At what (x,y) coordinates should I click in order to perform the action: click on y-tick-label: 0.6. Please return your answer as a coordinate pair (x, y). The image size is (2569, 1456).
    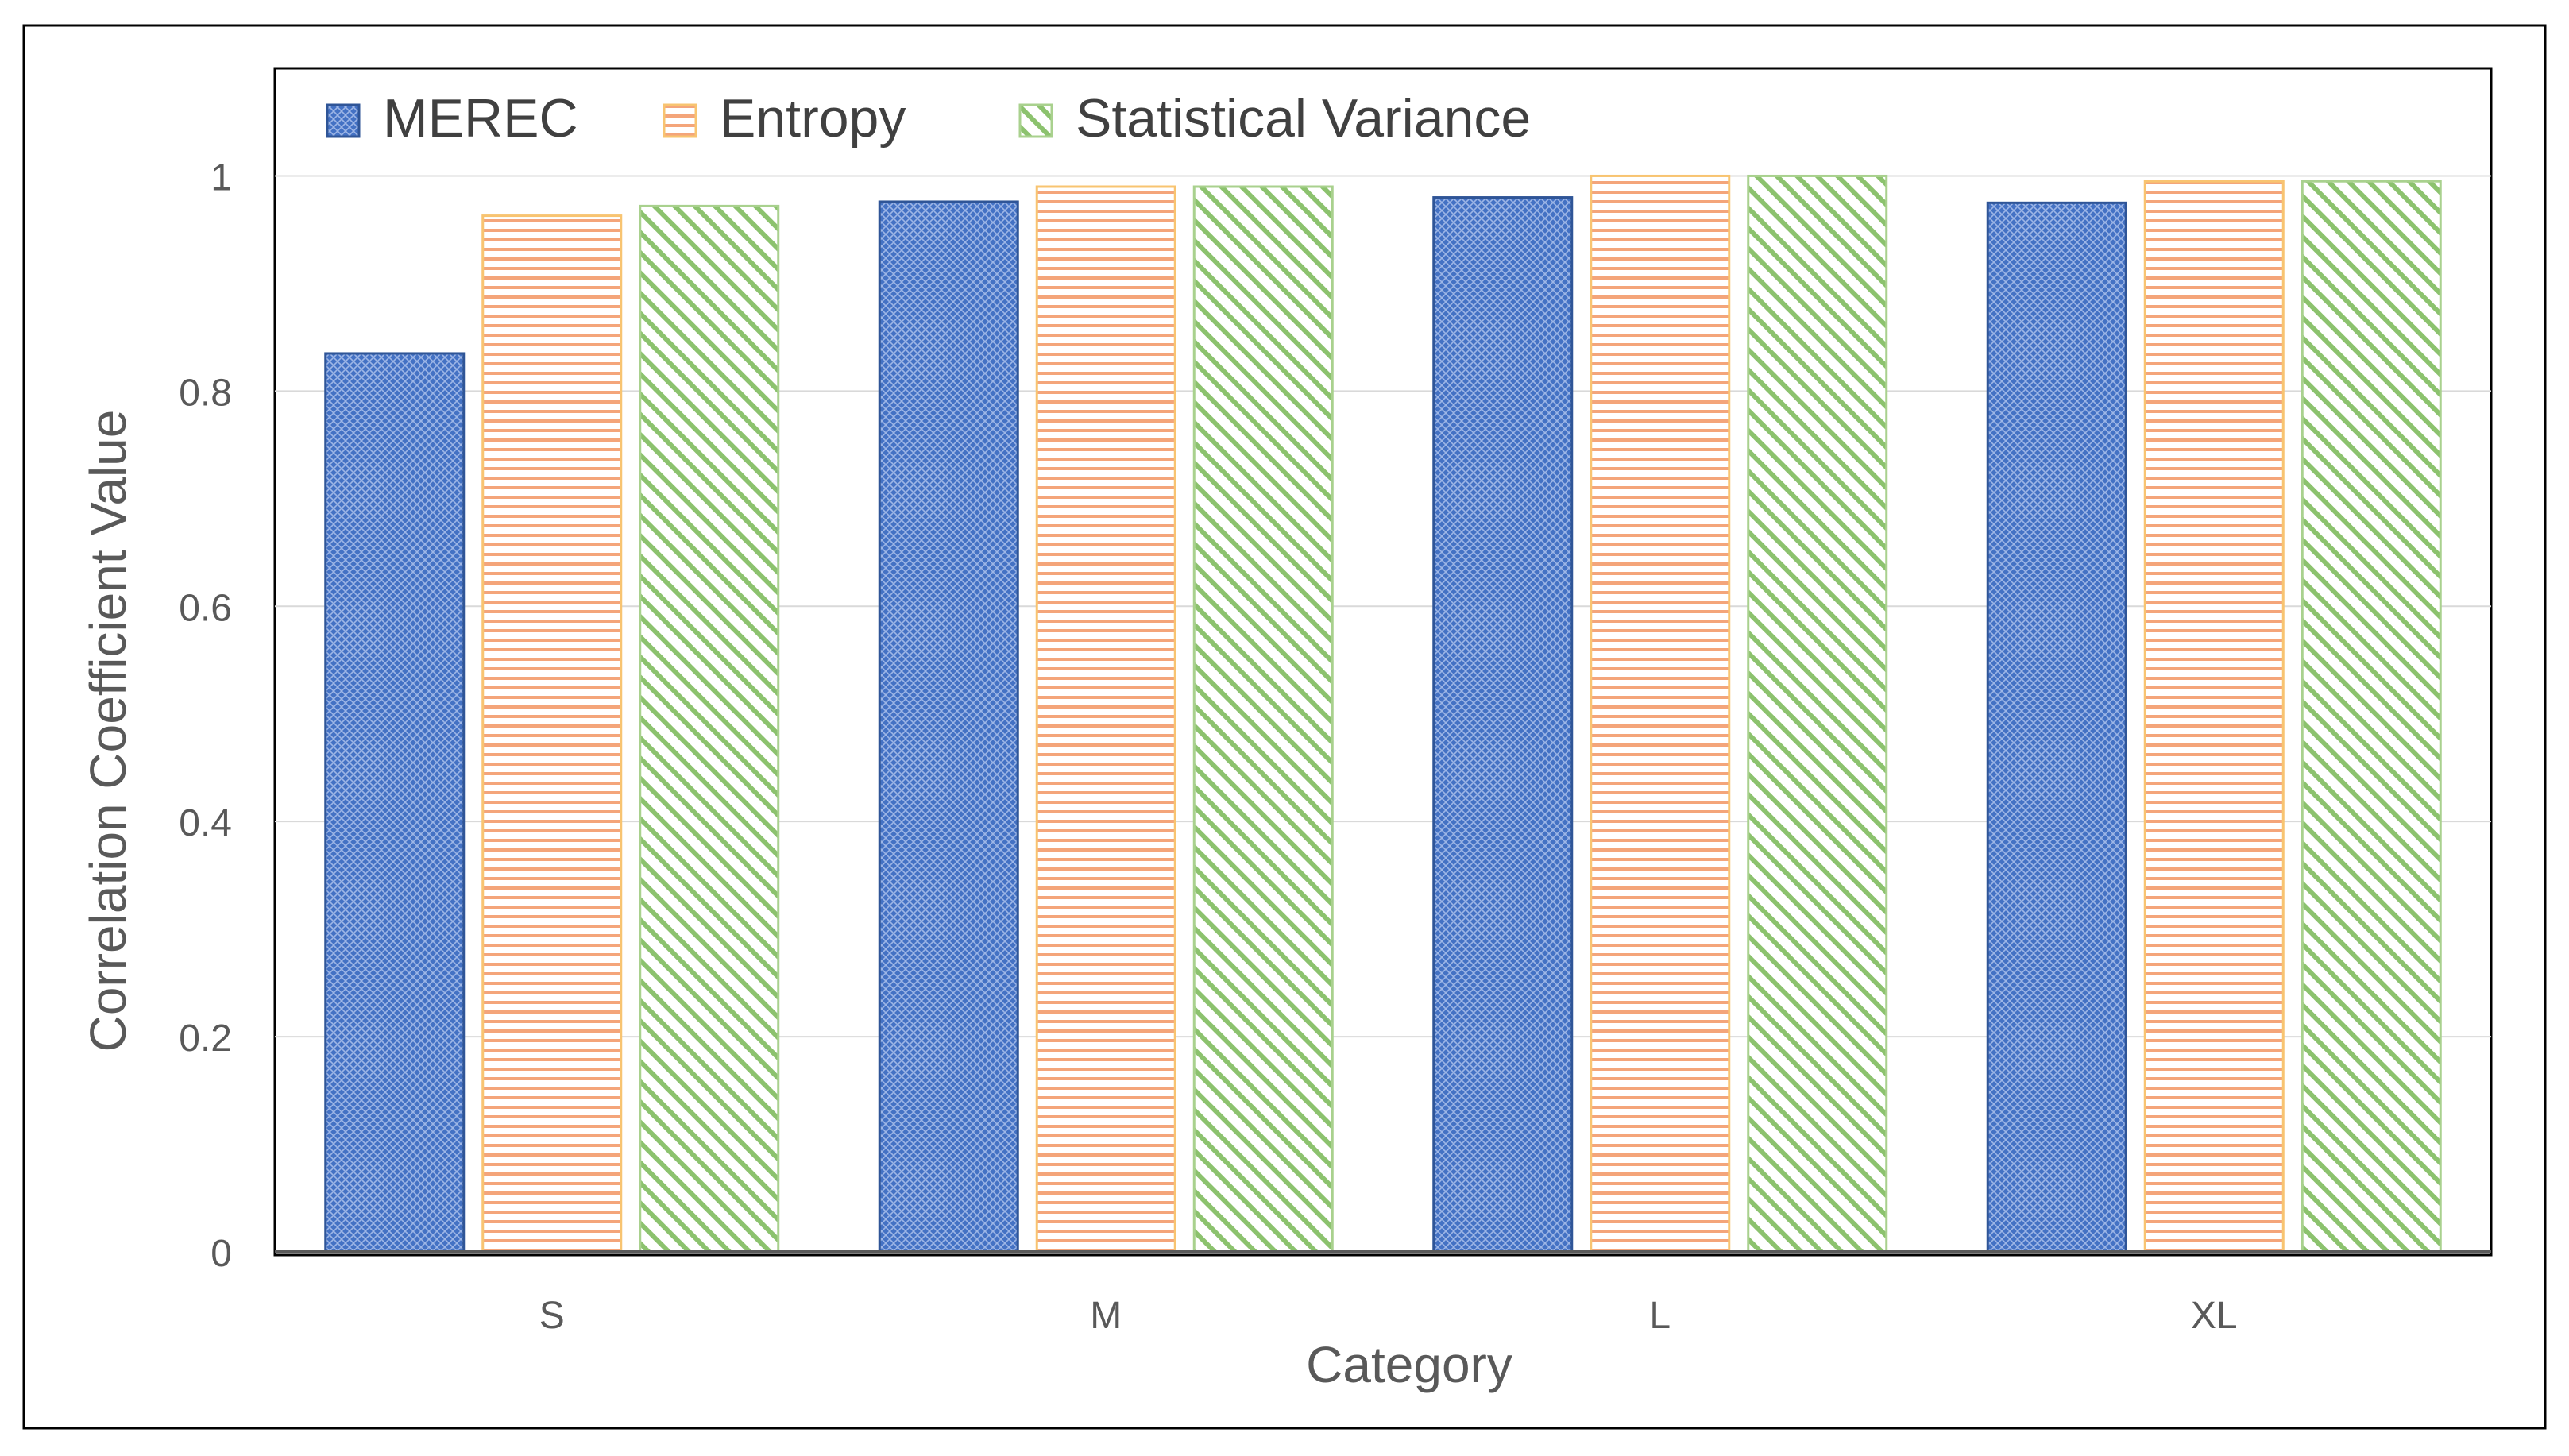
    Looking at the image, I should click on (205, 608).